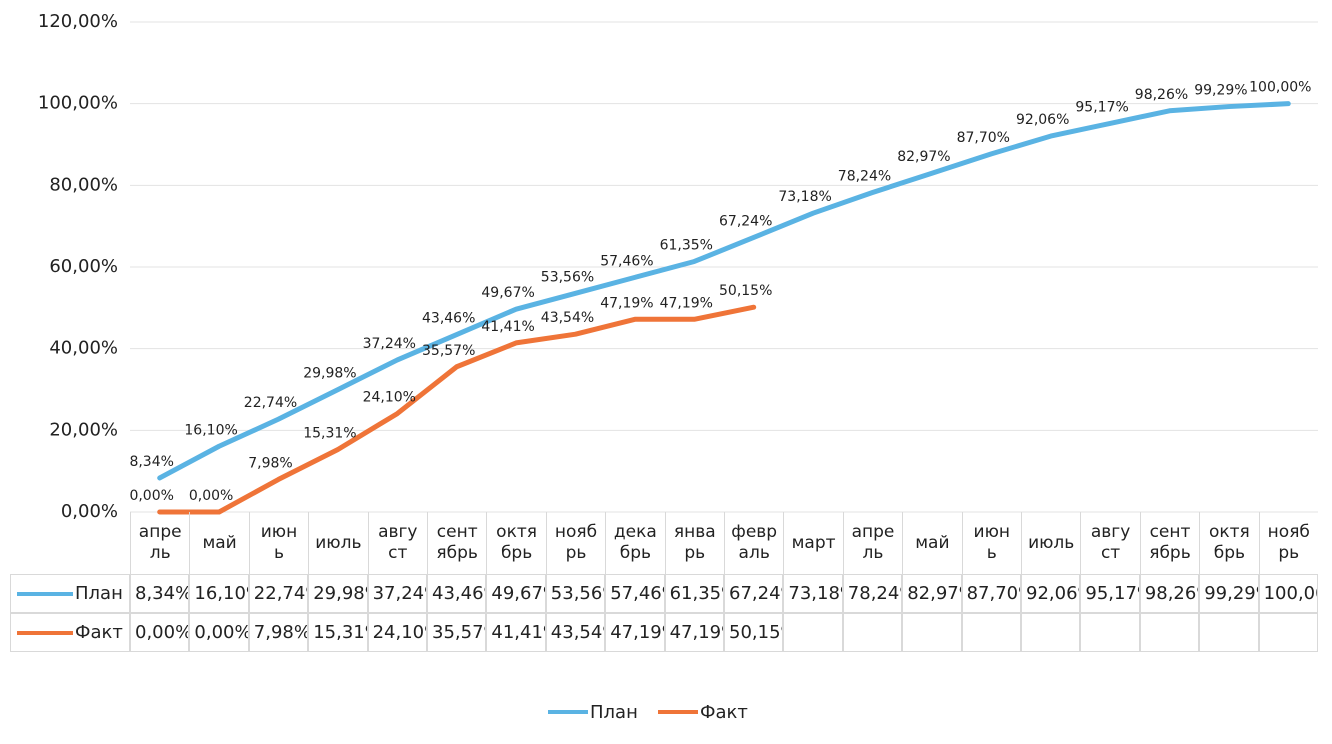  Describe the element at coordinates (219, 593) in the screenshot. I see `table-cell: 16,10%` at that location.